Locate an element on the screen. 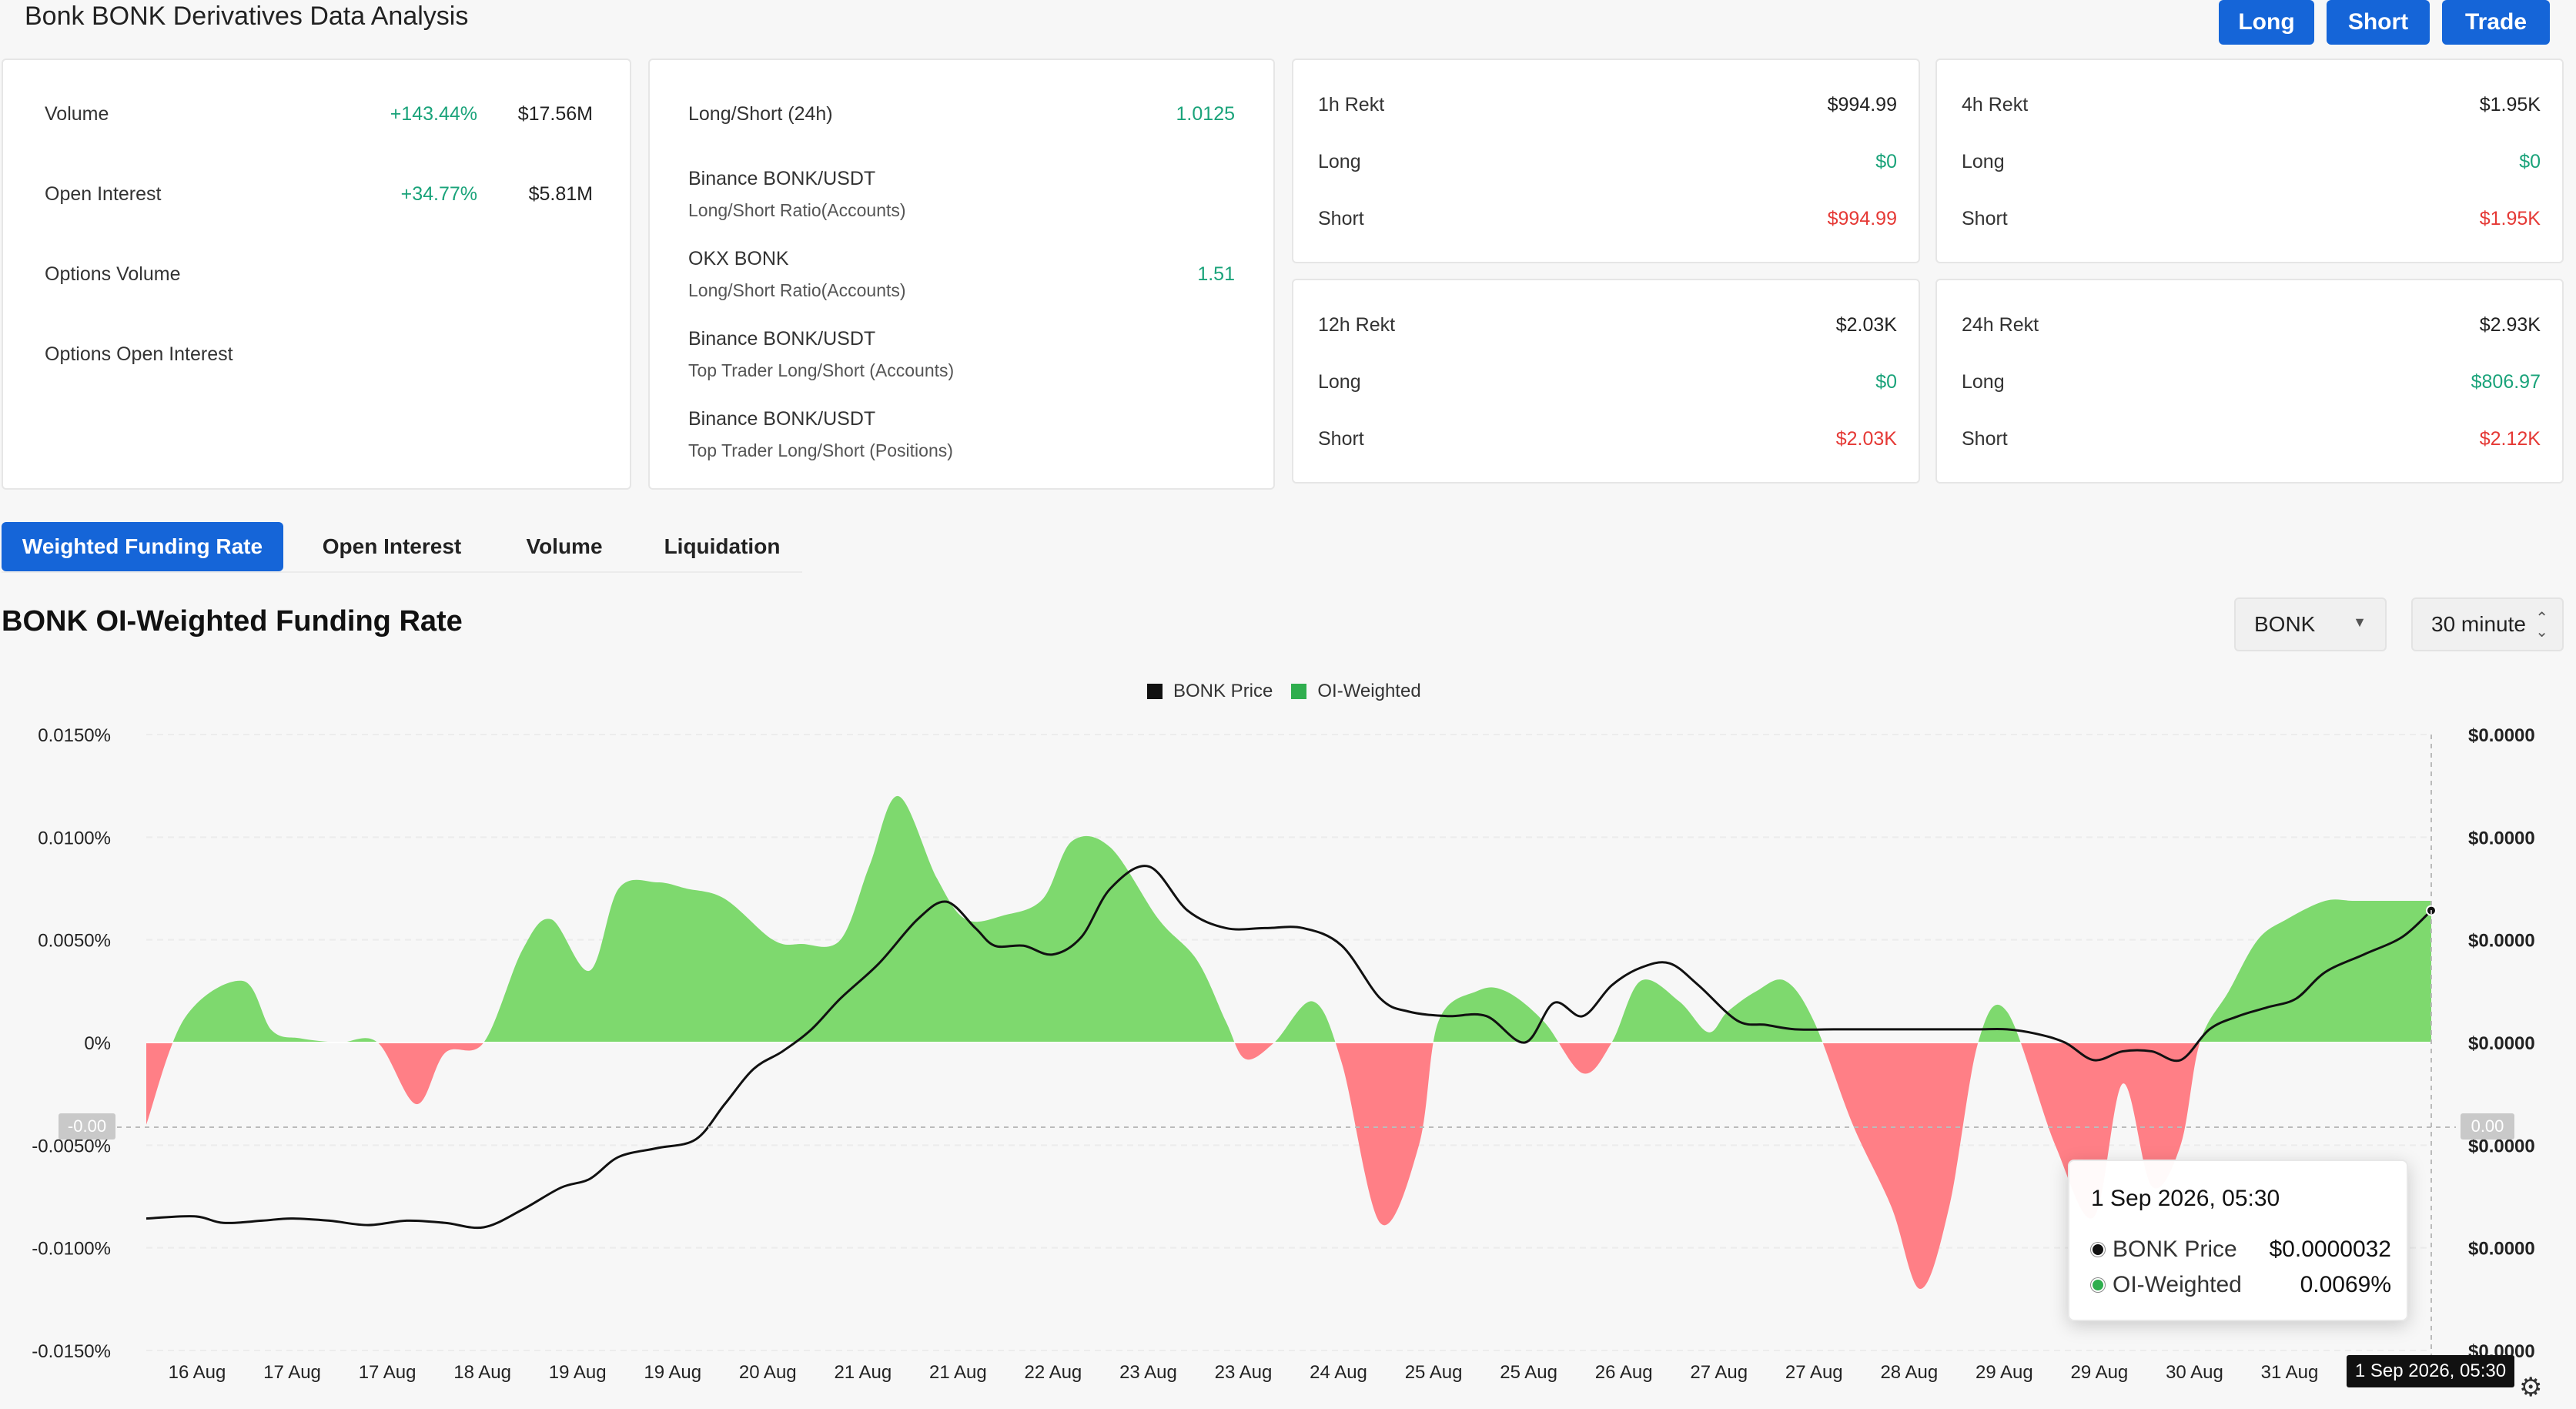 The image size is (2576, 1409). interval-select: 30 minute ⌃ ⌄ is located at coordinates (2487, 624).